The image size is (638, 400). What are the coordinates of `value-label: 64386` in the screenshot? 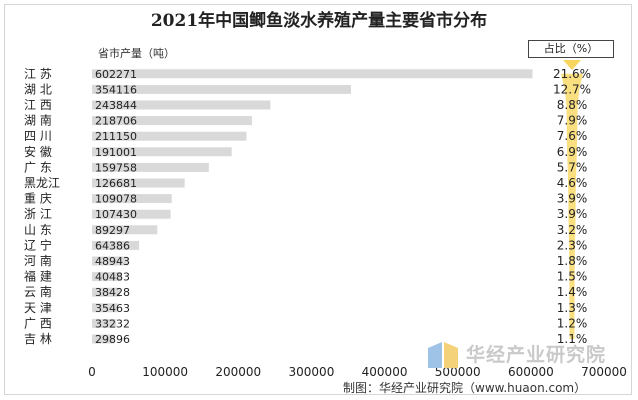 It's located at (112, 245).